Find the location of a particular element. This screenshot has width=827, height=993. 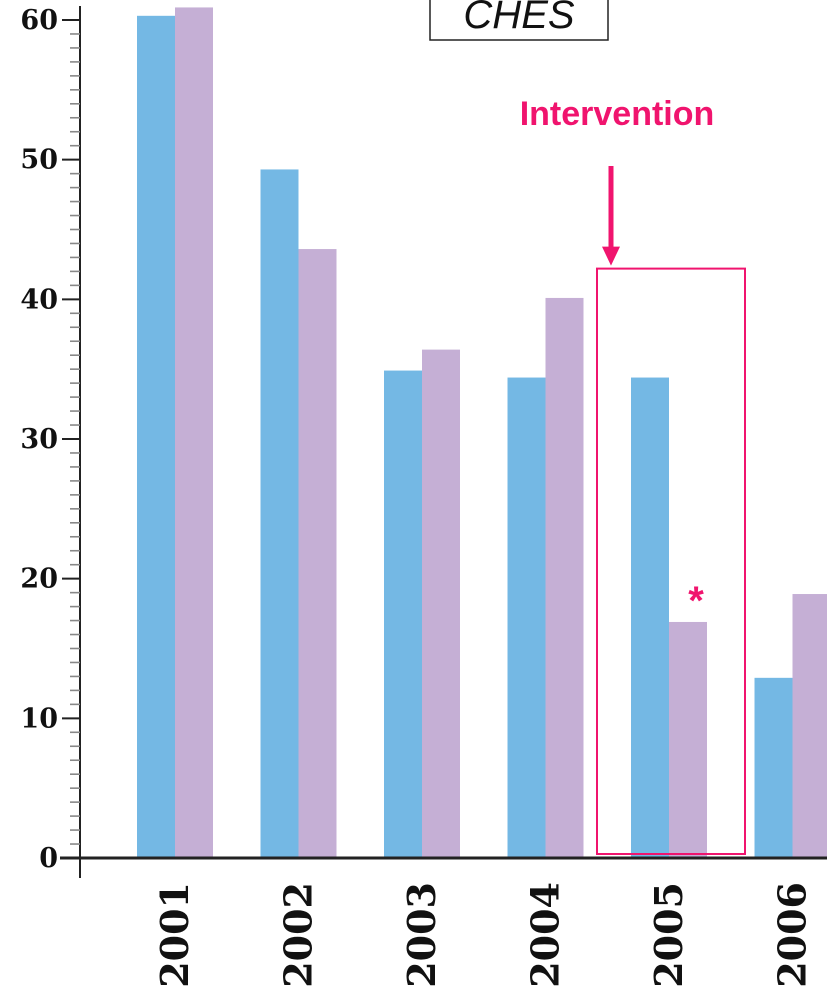

intervention-label: Intervention is located at coordinates (617, 114).